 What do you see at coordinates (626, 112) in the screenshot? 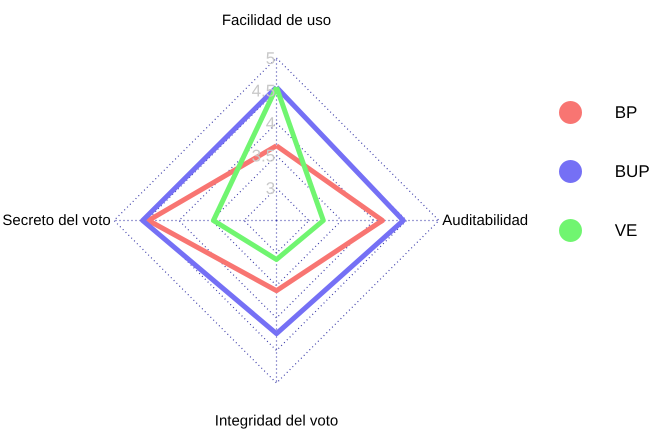
I see `legend-label: BP` at bounding box center [626, 112].